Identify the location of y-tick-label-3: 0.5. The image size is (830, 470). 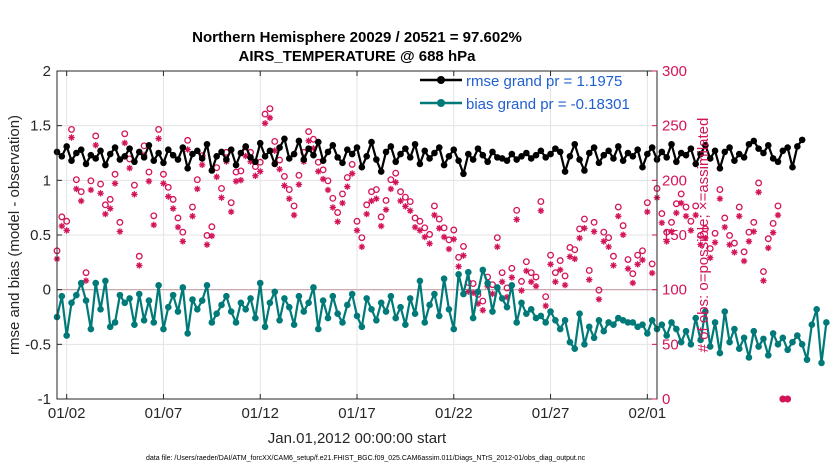
(40, 235).